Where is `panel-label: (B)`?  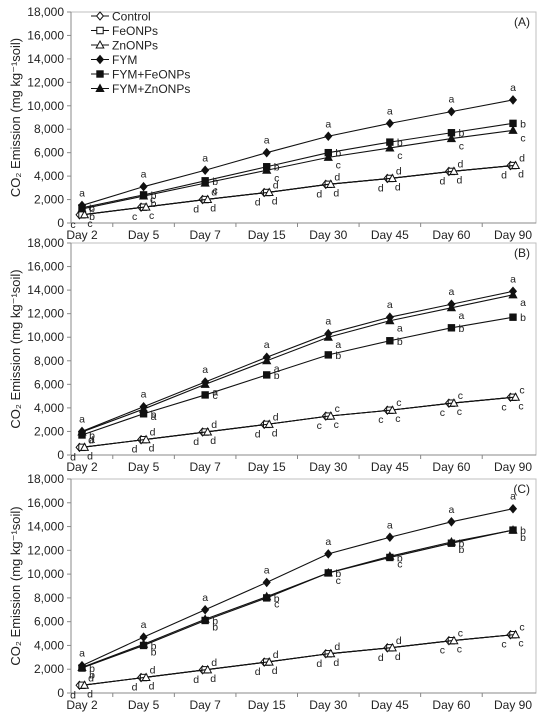 panel-label: (B) is located at coordinates (522, 253).